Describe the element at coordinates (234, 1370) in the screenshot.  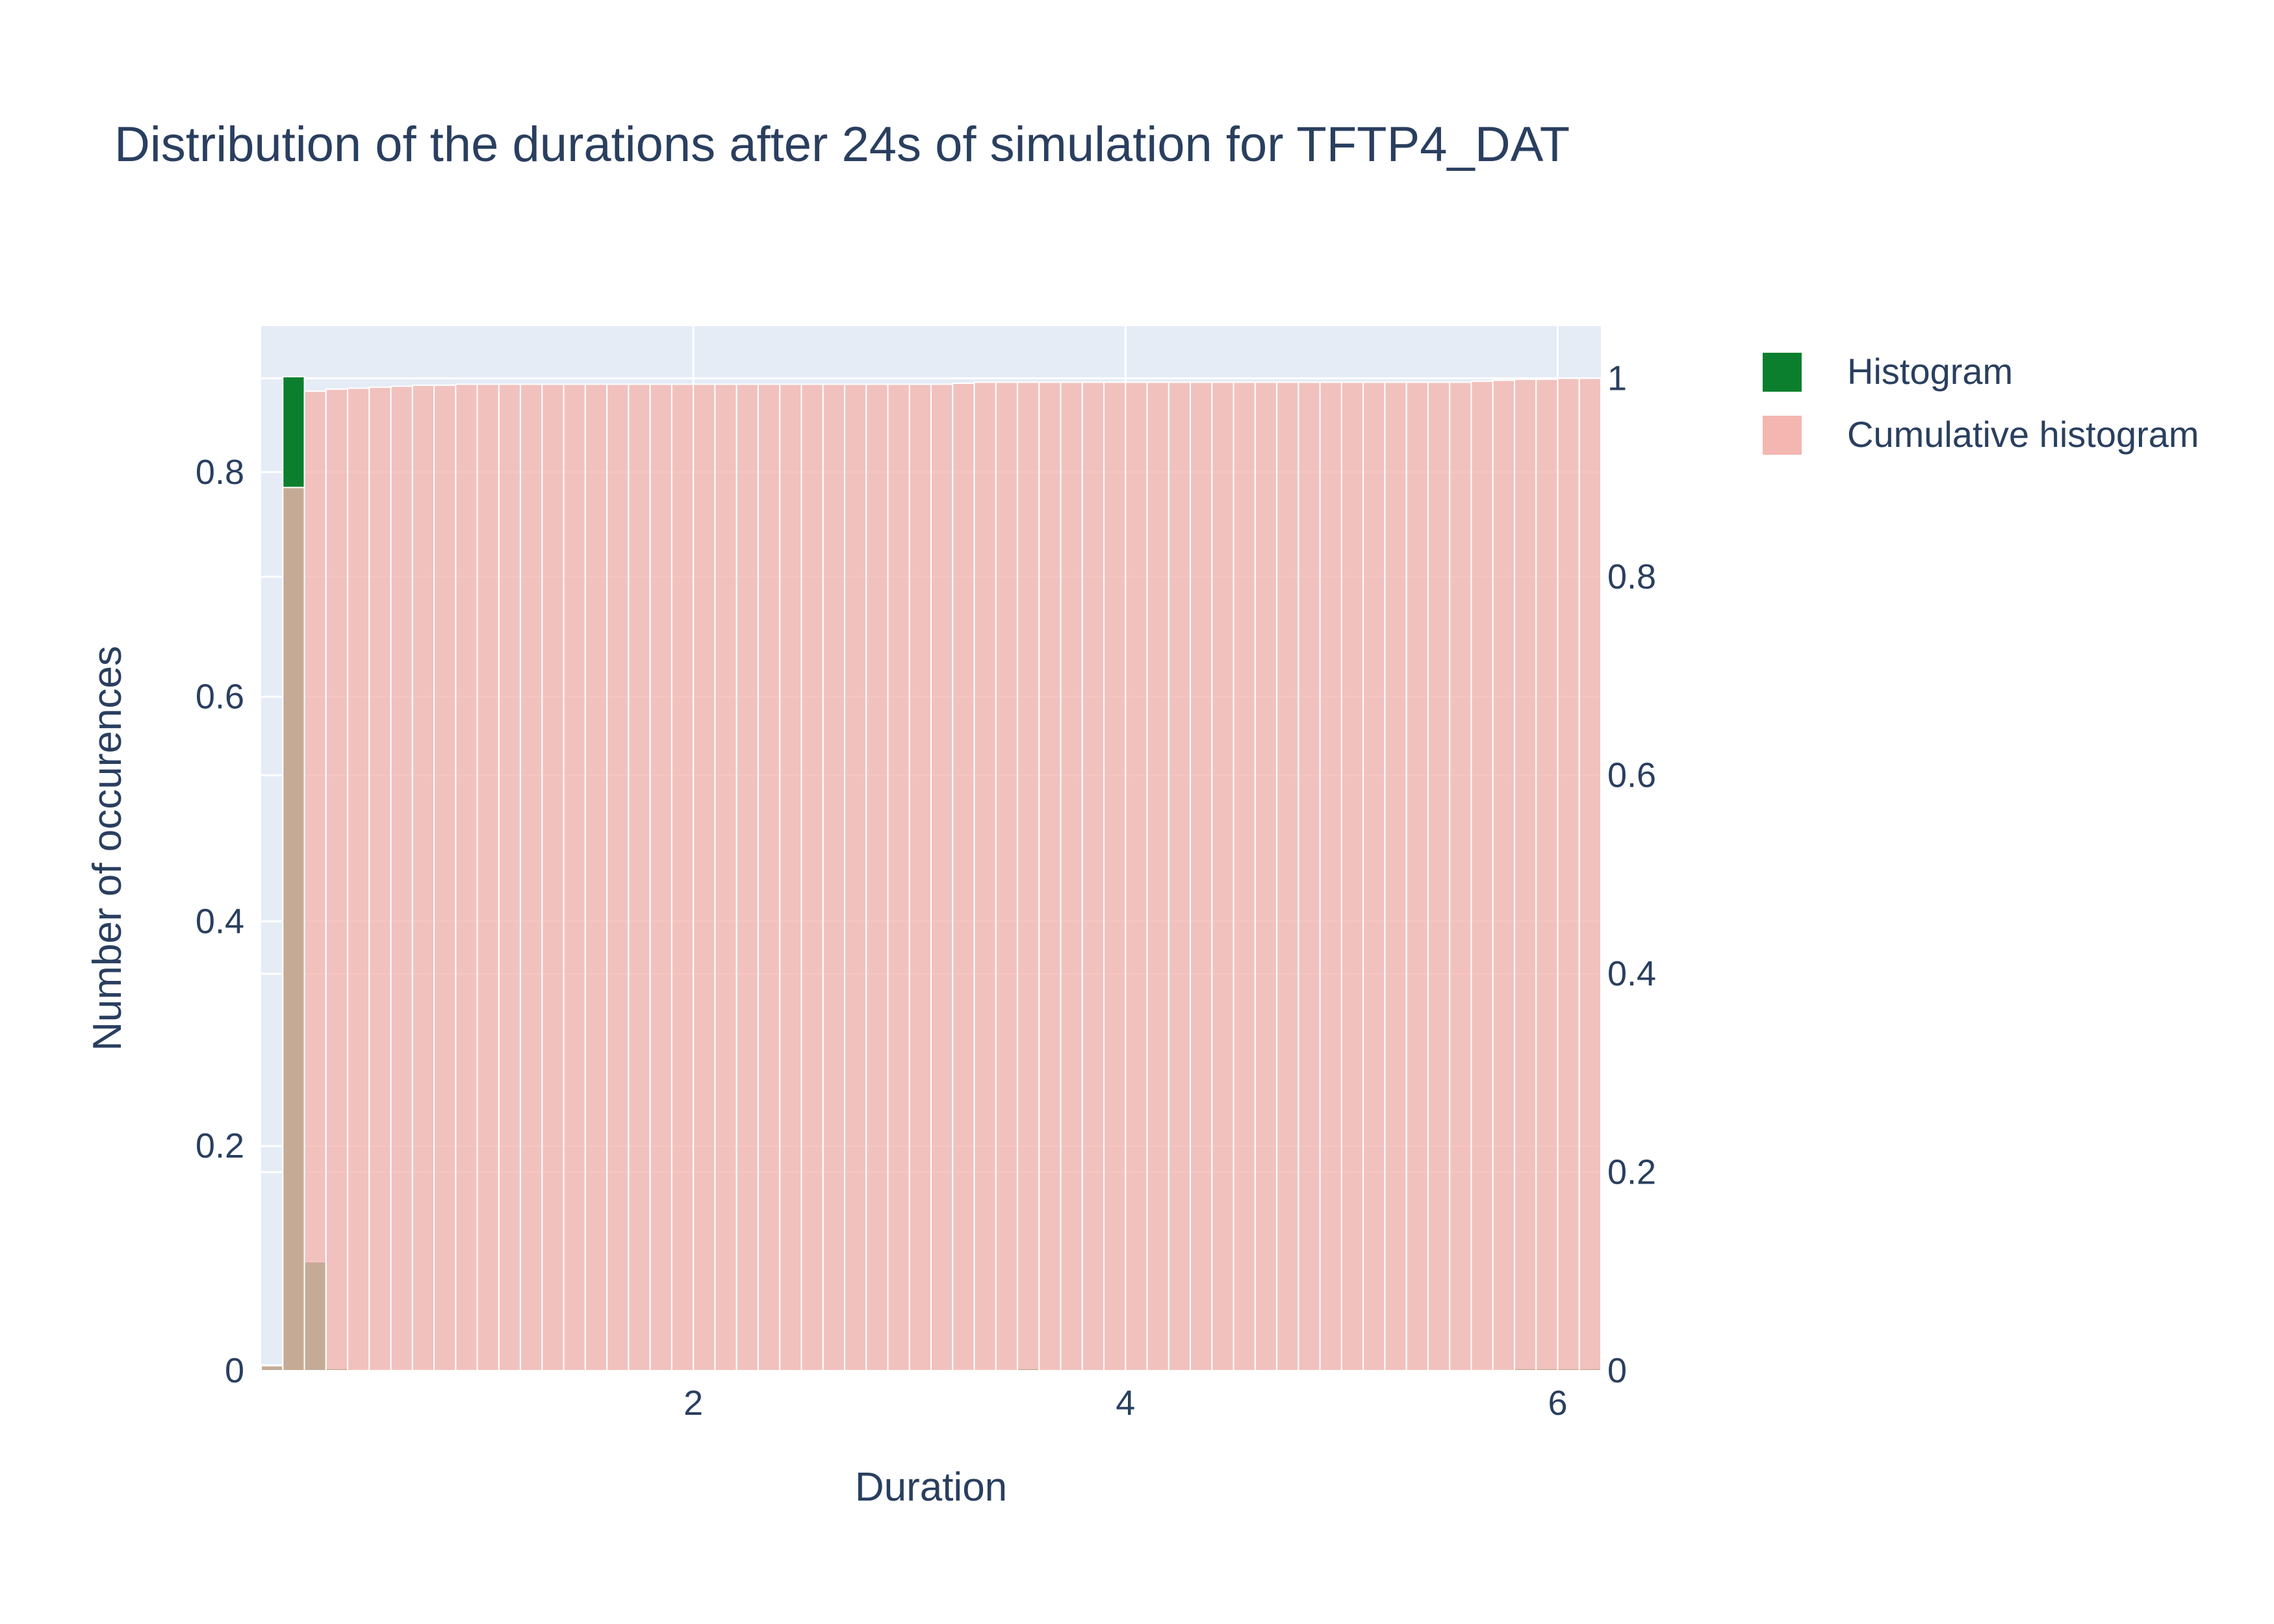
I see `y-left-tick-label-0: 0` at that location.